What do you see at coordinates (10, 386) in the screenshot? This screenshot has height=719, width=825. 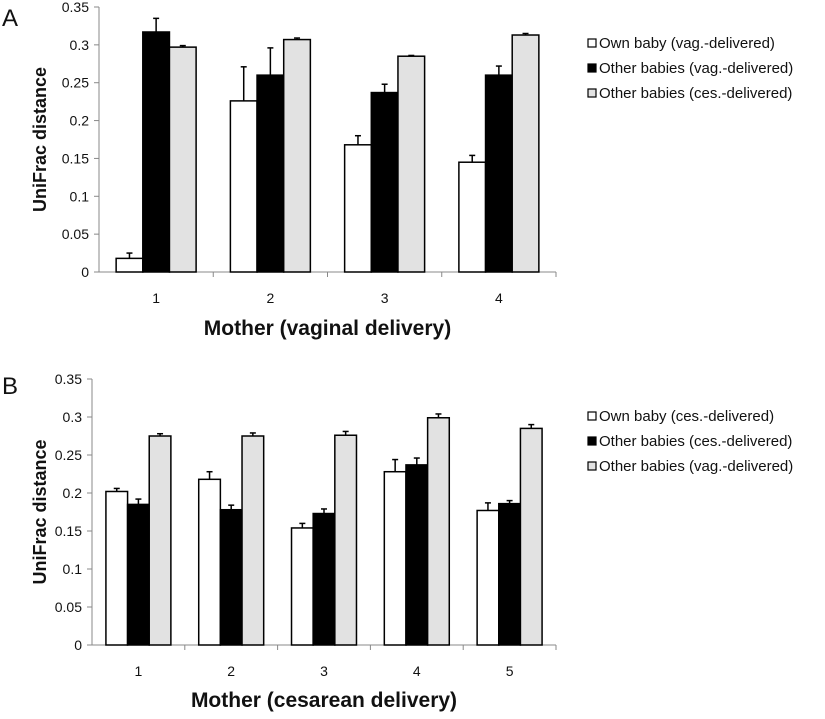 I see `panel-label: B` at bounding box center [10, 386].